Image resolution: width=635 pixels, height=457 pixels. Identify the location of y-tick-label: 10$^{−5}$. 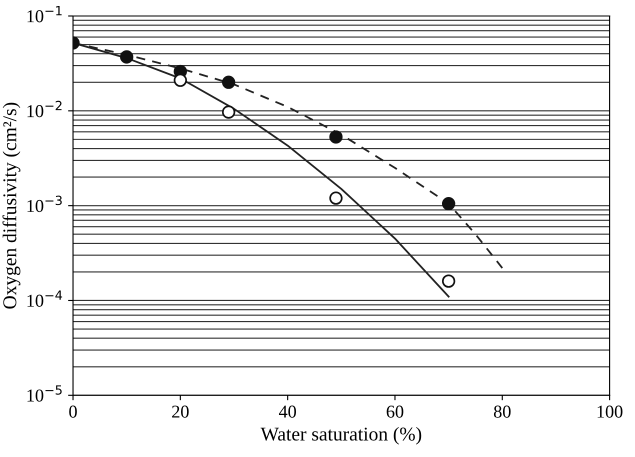
(45, 393).